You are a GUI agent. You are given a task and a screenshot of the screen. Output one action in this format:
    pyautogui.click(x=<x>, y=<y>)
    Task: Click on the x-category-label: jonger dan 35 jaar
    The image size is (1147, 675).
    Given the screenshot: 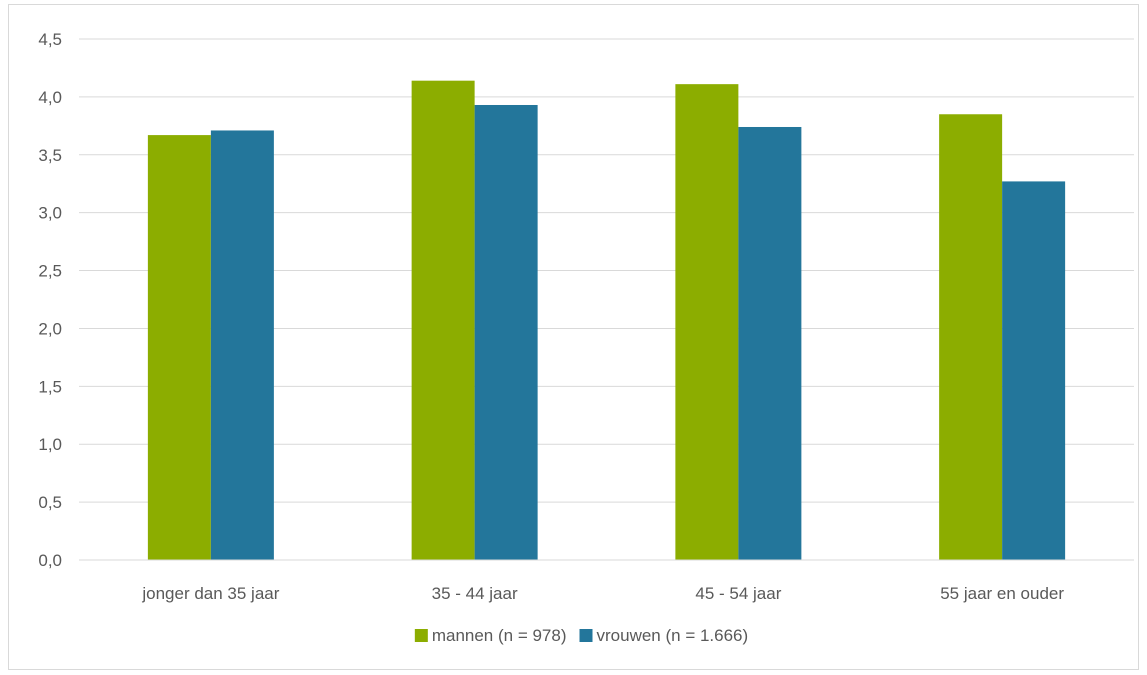 What is the action you would take?
    pyautogui.click(x=210, y=593)
    